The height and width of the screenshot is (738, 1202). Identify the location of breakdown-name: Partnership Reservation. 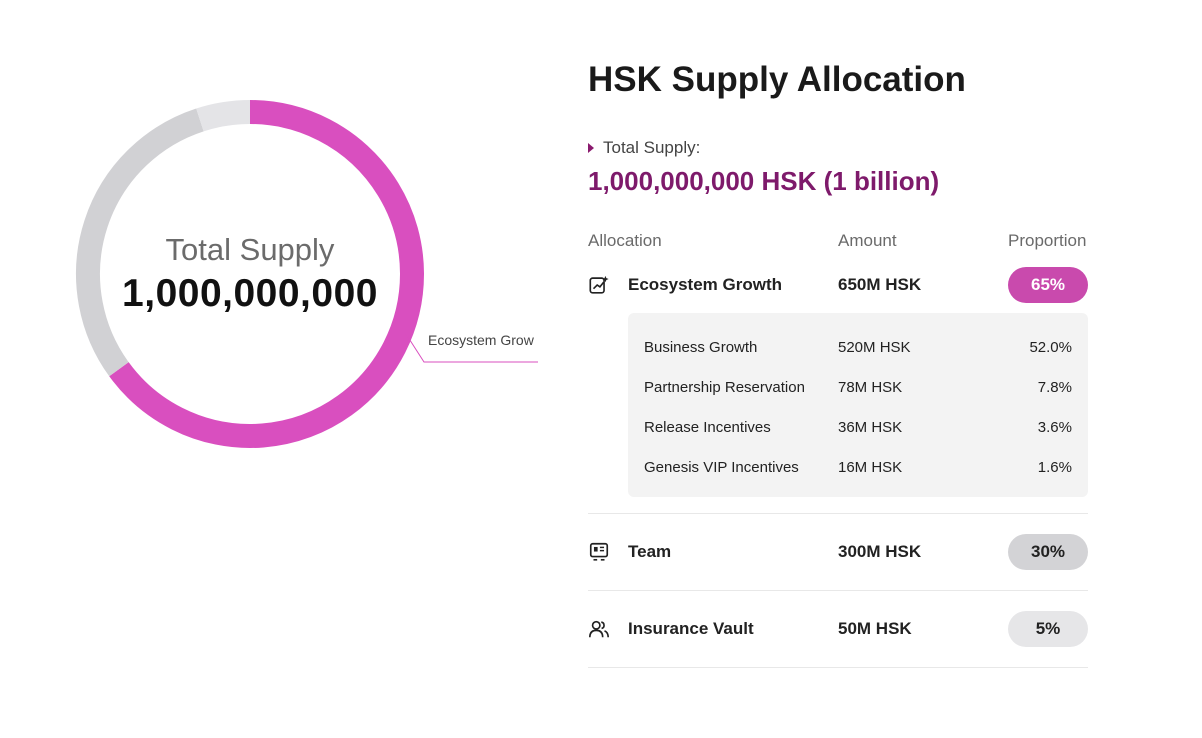
(724, 387).